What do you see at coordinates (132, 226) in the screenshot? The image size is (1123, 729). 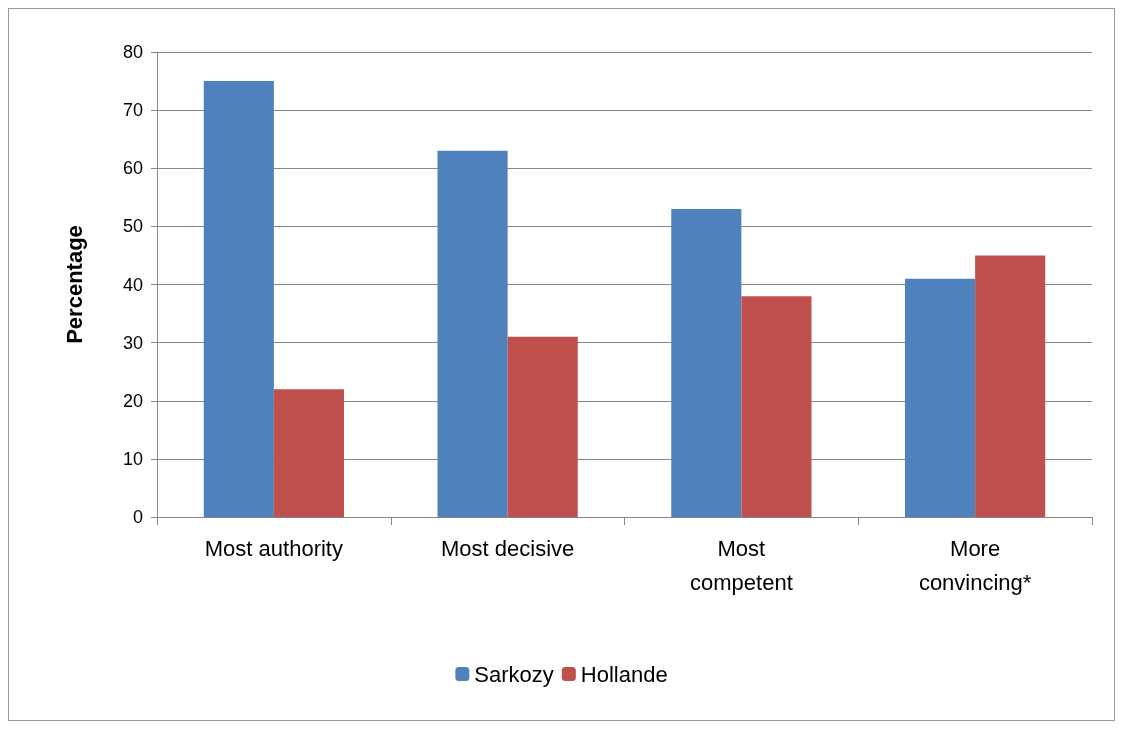 I see `y-tick-label: 50` at bounding box center [132, 226].